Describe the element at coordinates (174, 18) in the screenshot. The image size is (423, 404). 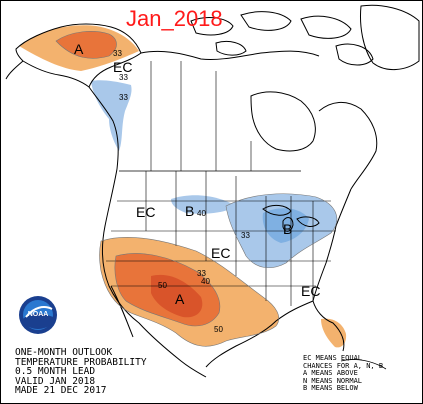
I see `map-title: Jan_2018` at that location.